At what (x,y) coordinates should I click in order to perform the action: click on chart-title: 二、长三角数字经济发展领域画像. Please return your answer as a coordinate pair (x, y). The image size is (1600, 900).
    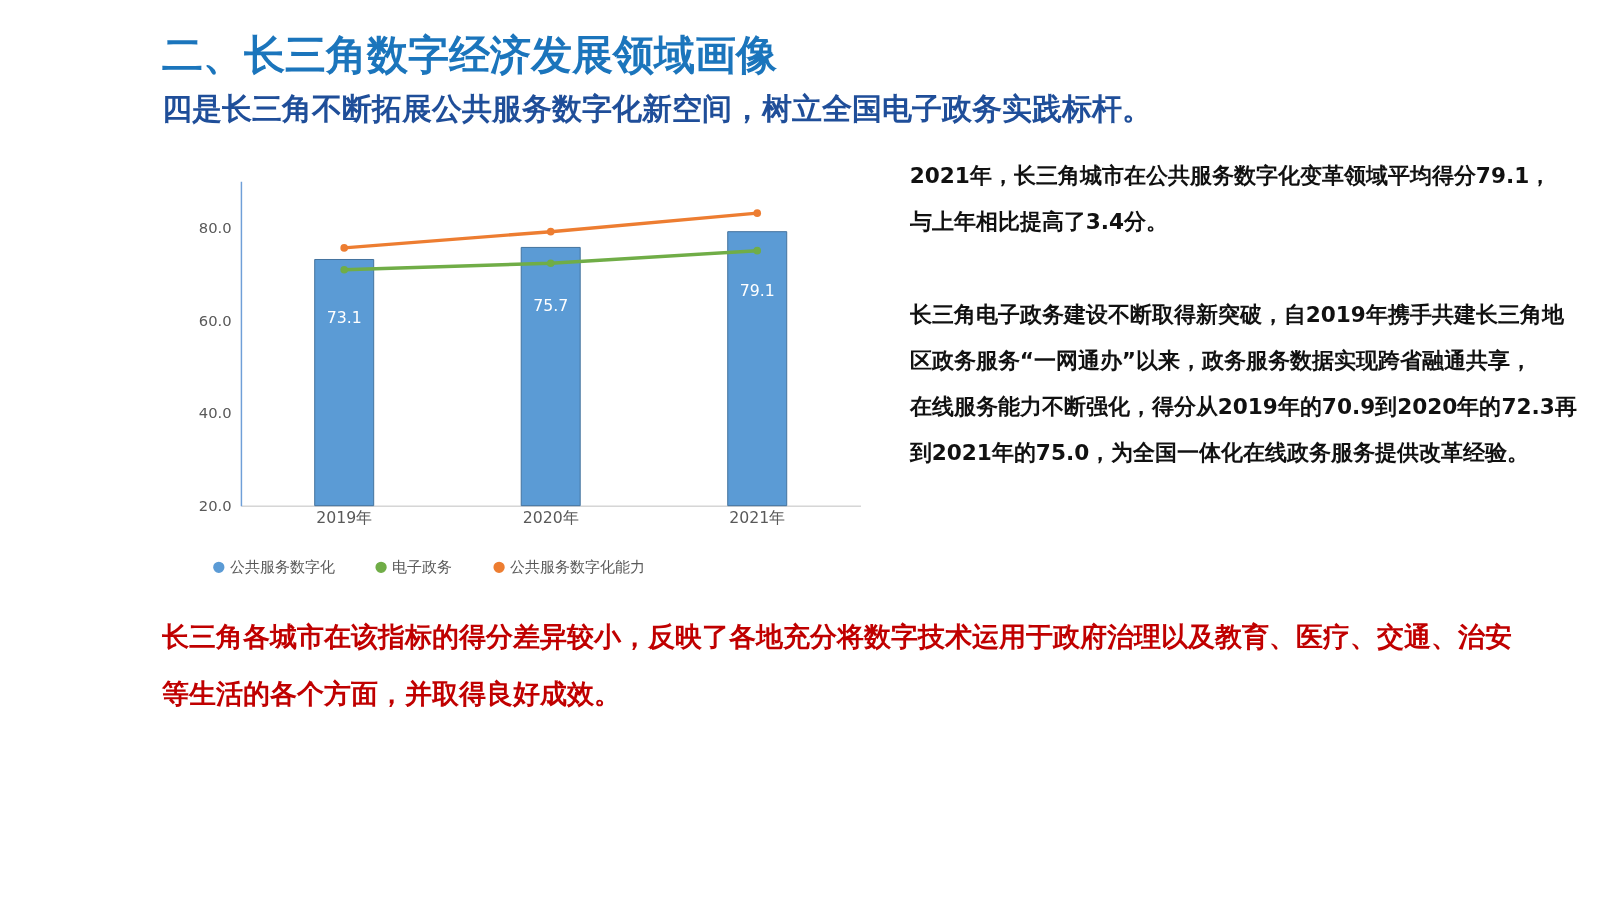
    Looking at the image, I should click on (470, 55).